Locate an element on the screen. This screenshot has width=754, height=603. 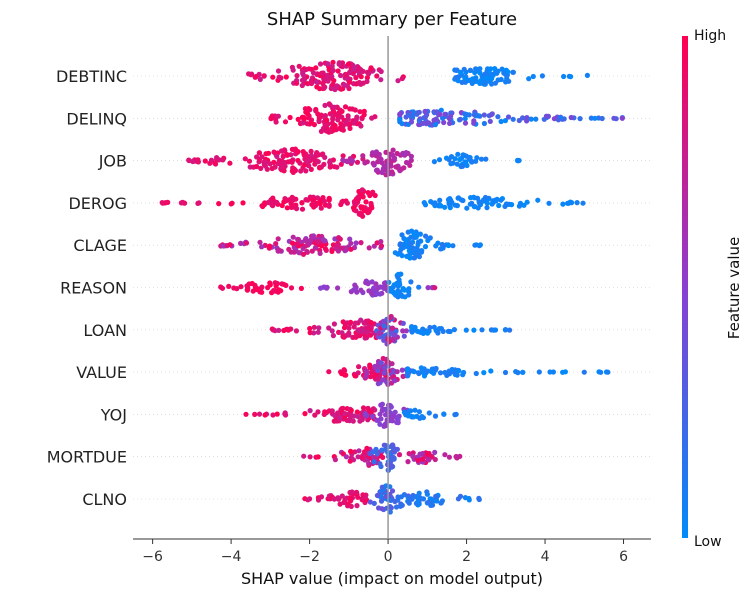
feature-label-yoj: YOJ is located at coordinates (113, 414).